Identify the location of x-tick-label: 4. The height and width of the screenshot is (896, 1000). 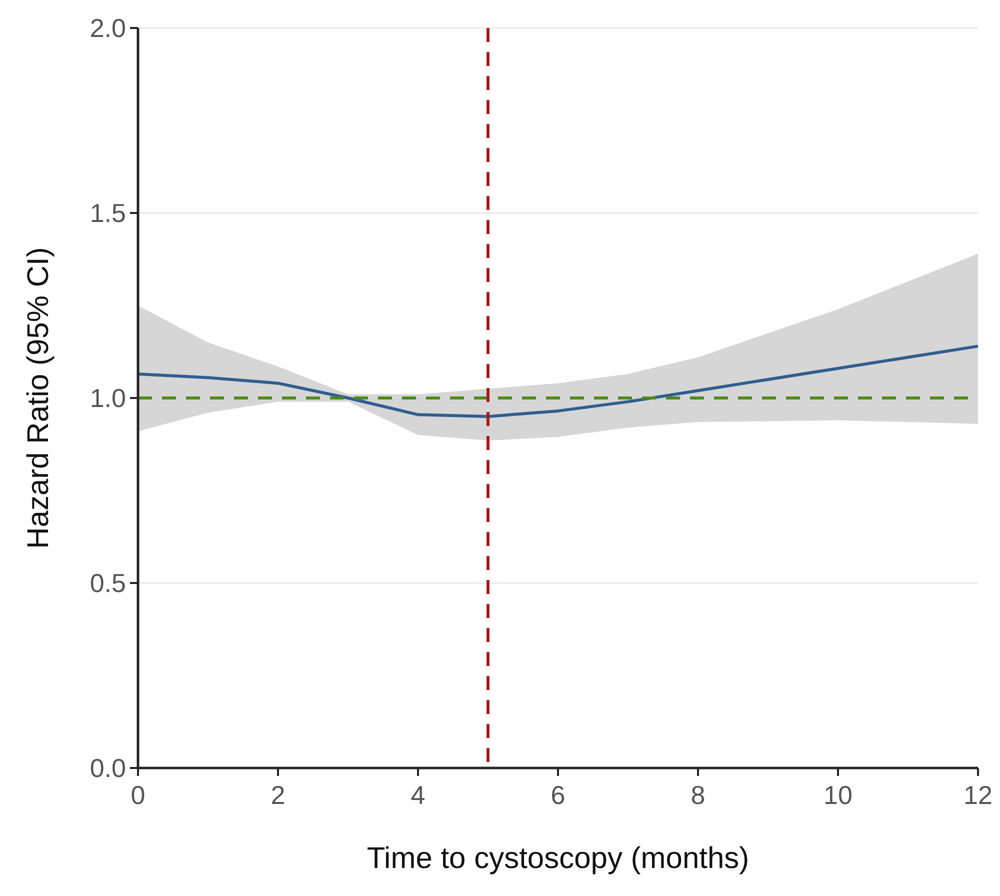
(418, 795).